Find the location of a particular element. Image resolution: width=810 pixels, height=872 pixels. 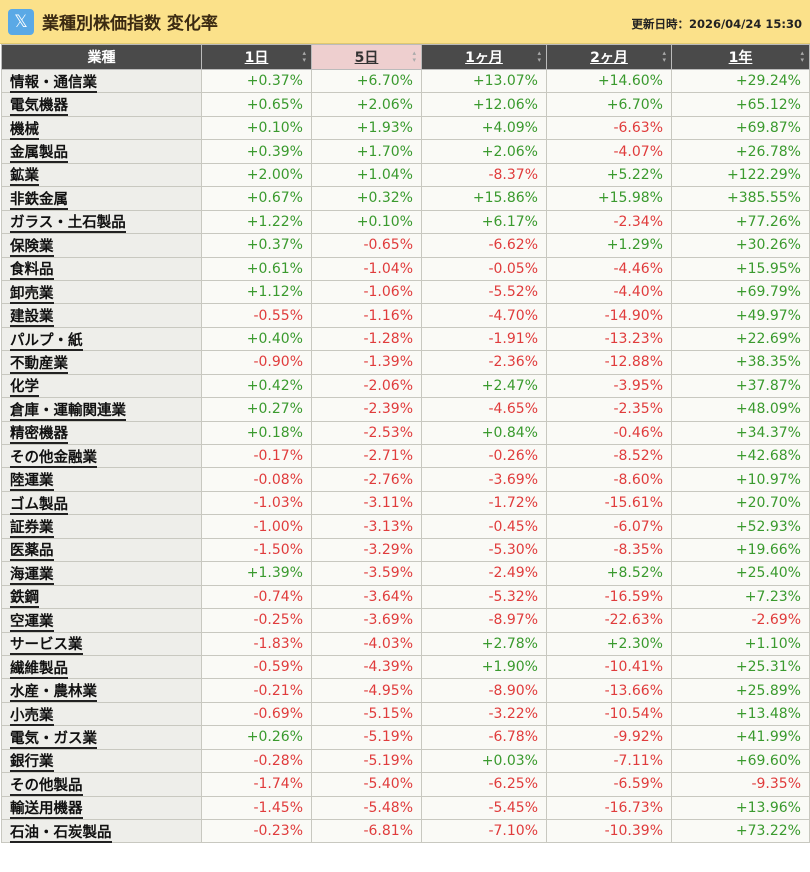

change-value: +0.03% is located at coordinates (484, 761).